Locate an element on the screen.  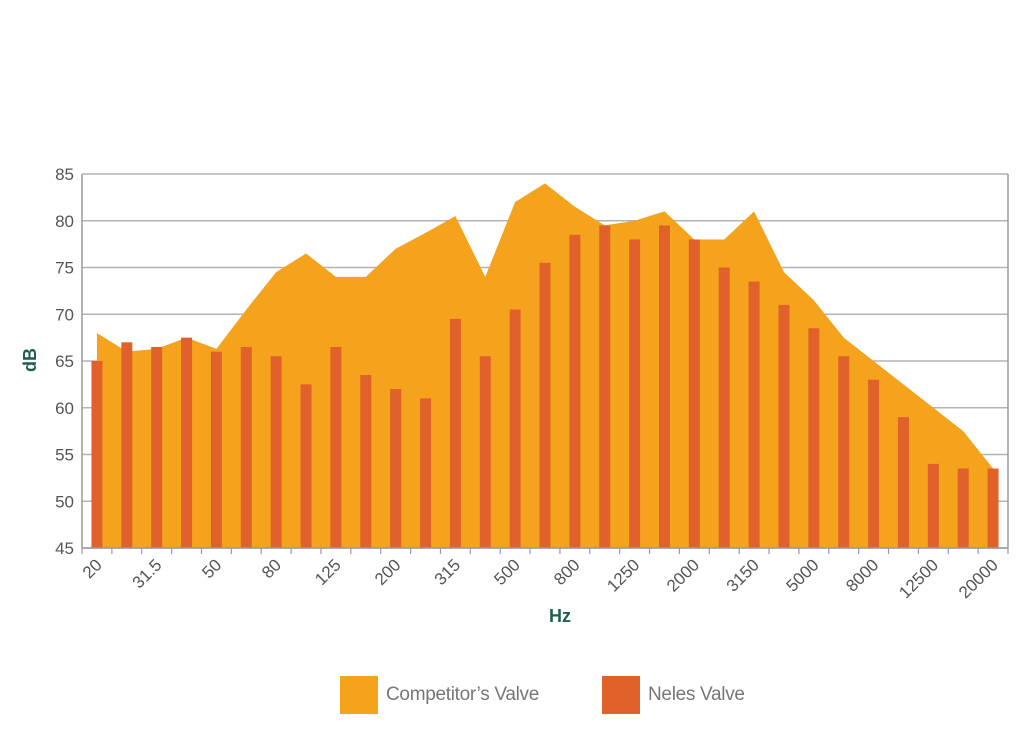
y-tick-label: 85 is located at coordinates (64, 174).